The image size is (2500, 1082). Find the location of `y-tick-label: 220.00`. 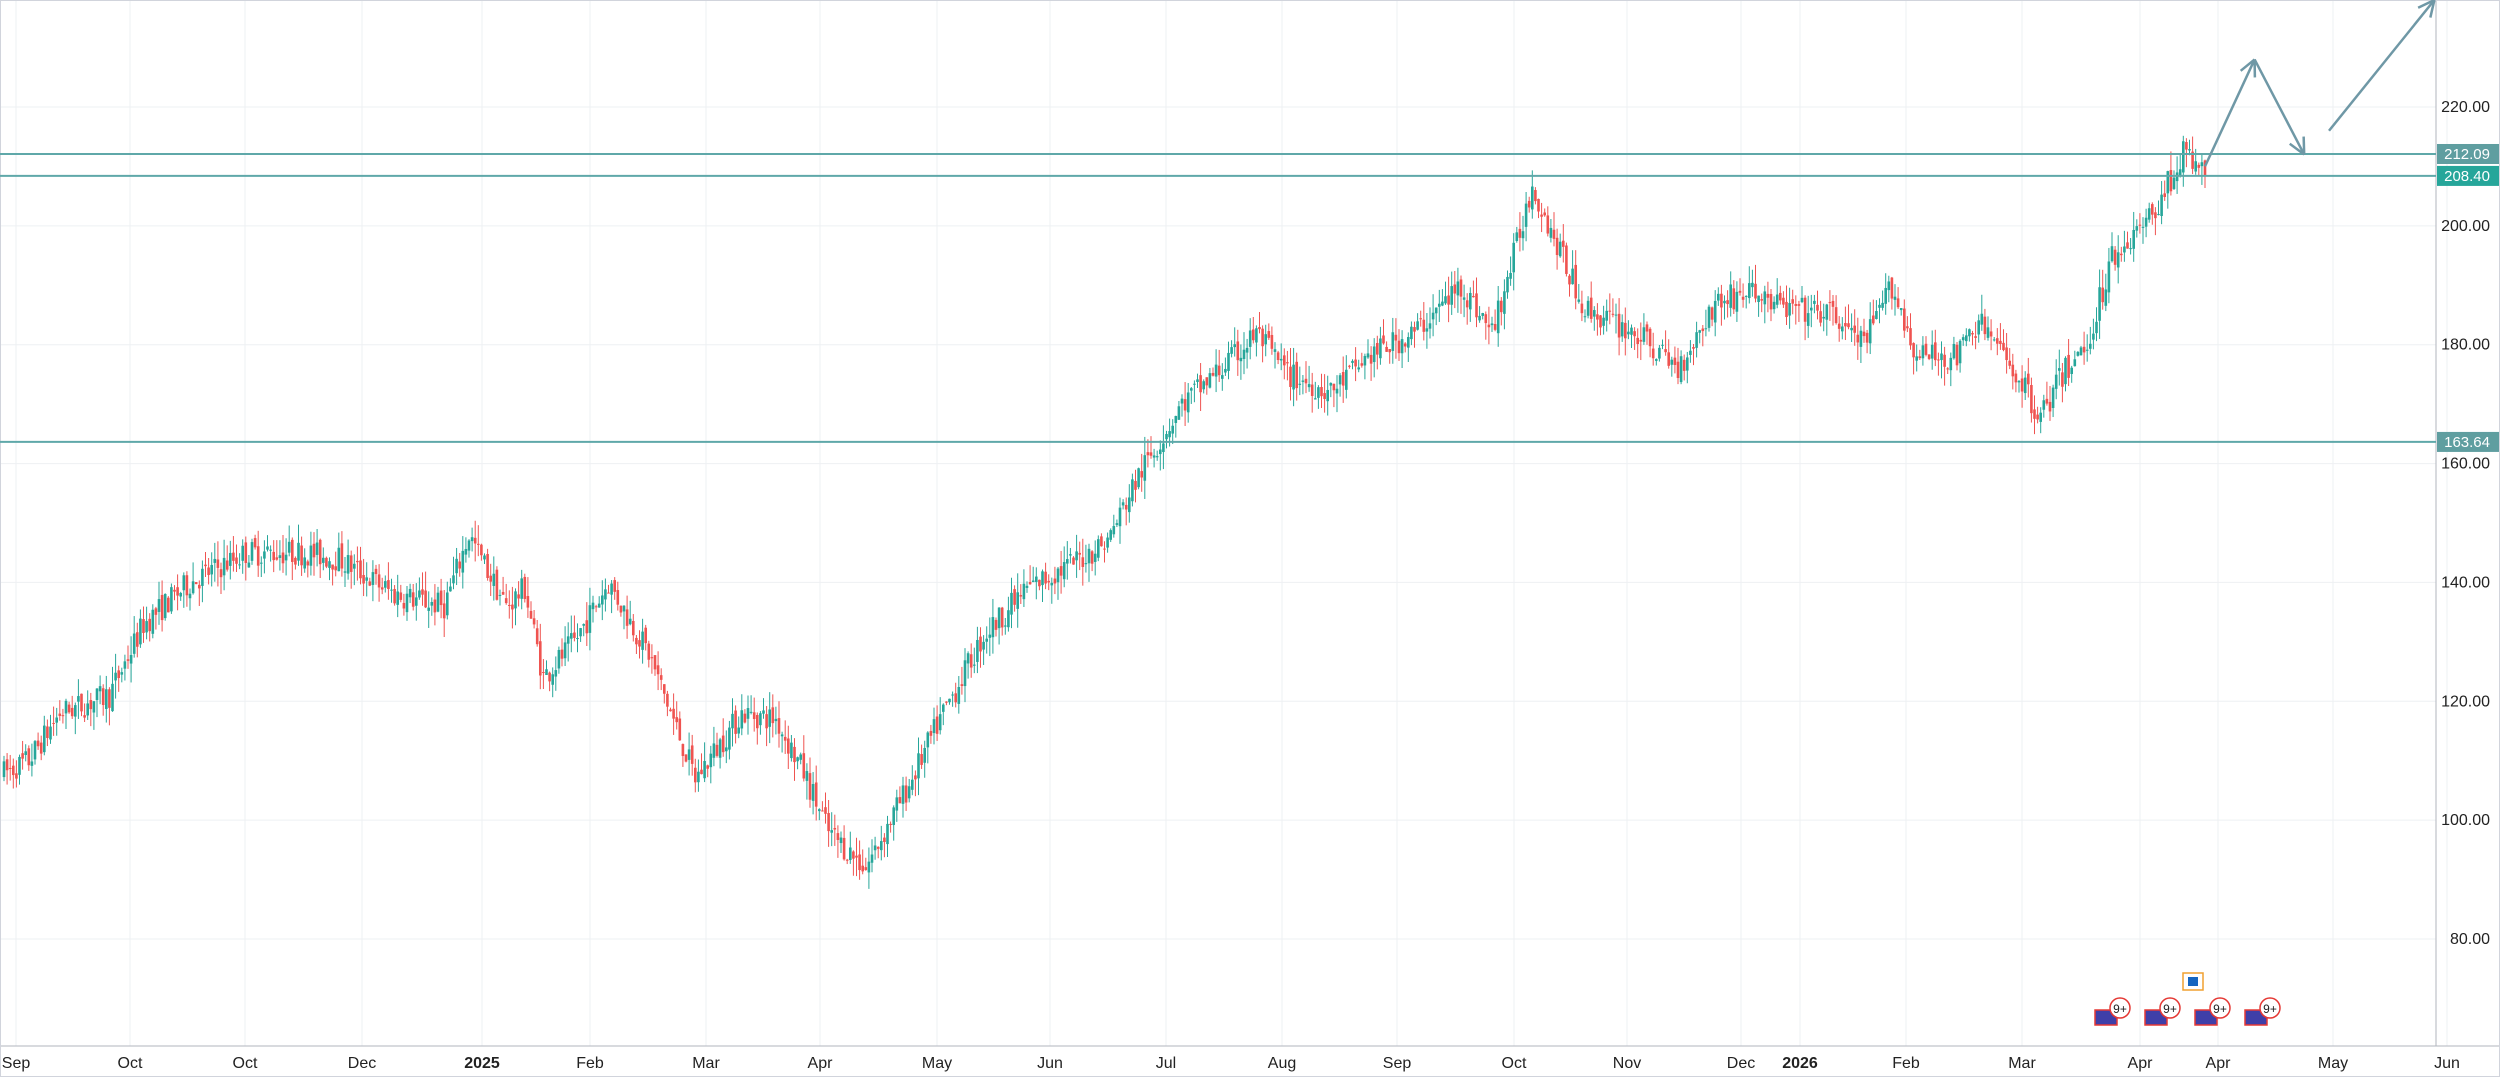

y-tick-label: 220.00 is located at coordinates (2465, 107).